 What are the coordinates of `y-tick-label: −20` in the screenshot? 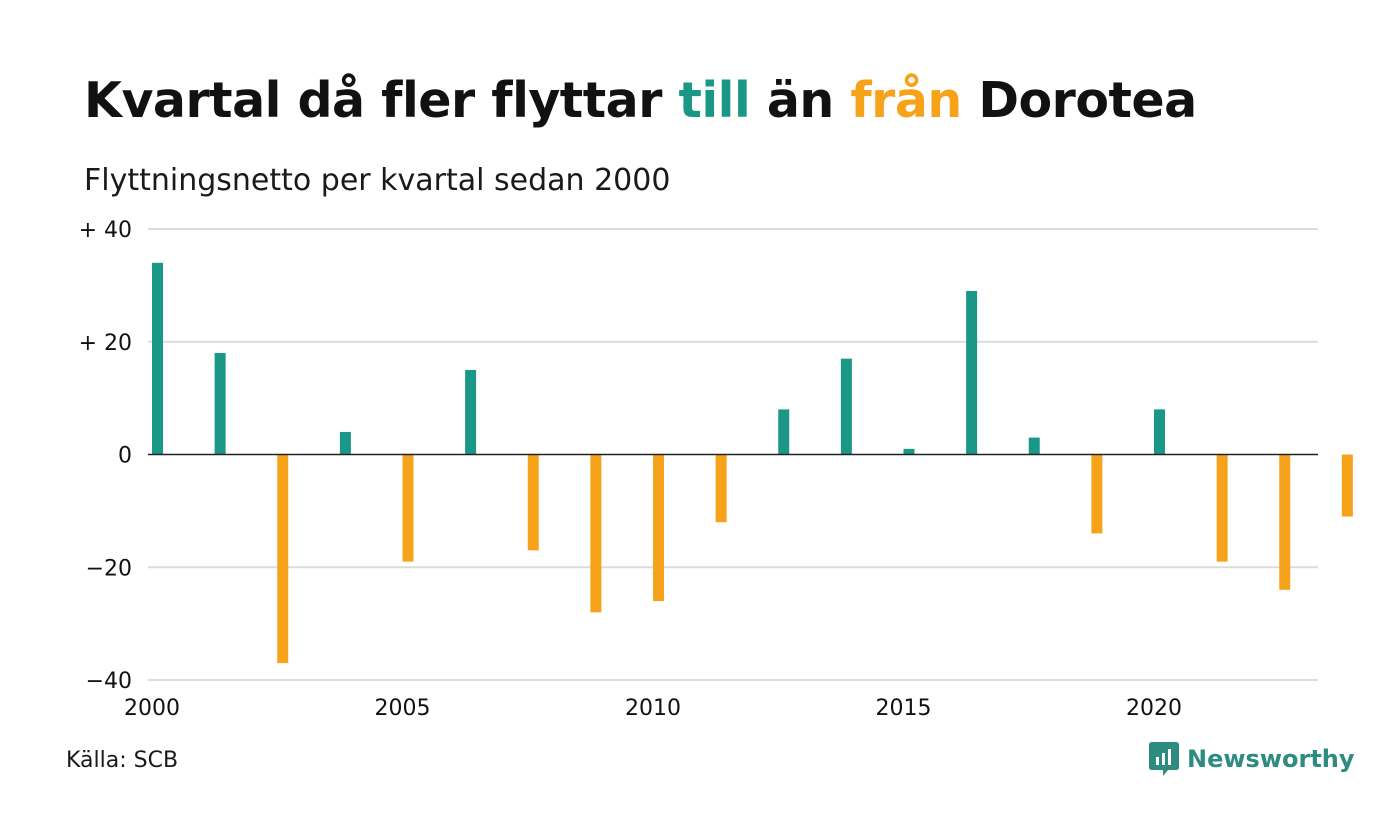 It's located at (109, 568).